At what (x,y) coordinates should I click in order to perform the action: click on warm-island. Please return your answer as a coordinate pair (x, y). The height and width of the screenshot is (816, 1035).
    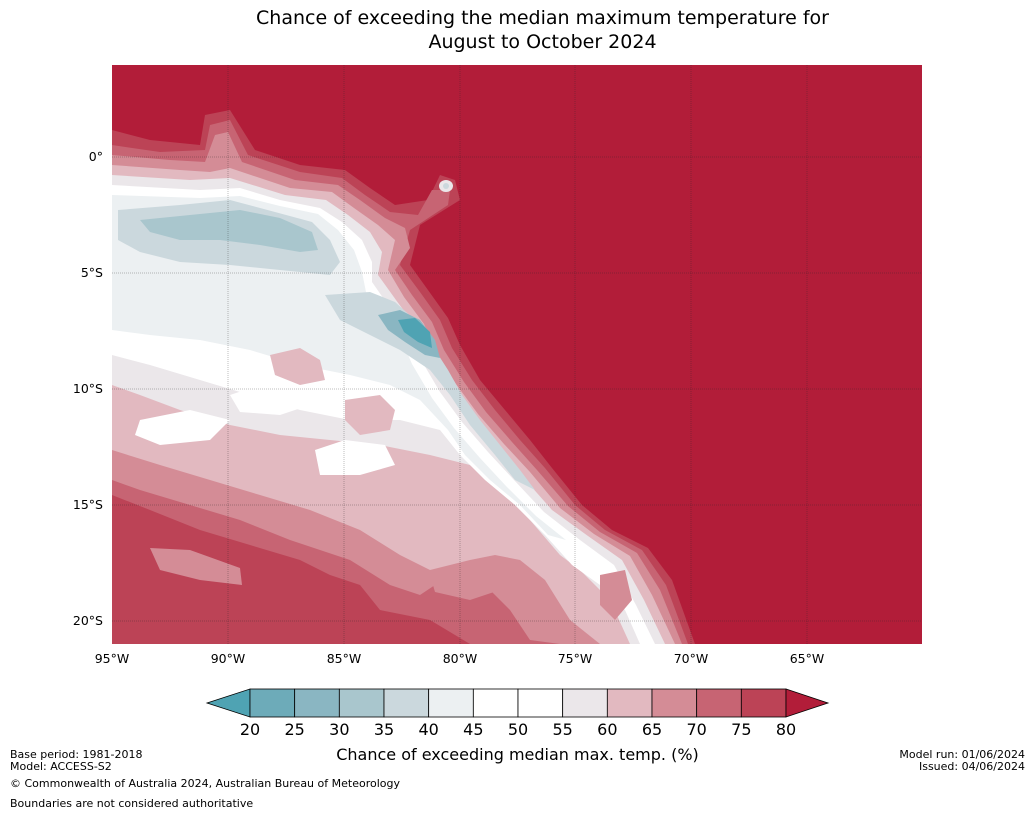
    Looking at the image, I should click on (196, 566).